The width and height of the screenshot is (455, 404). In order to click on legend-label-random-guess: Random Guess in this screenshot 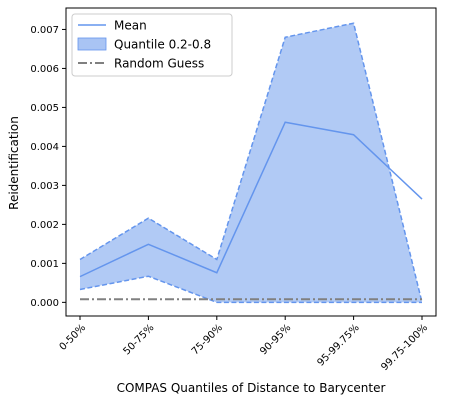, I will do `click(159, 64)`.